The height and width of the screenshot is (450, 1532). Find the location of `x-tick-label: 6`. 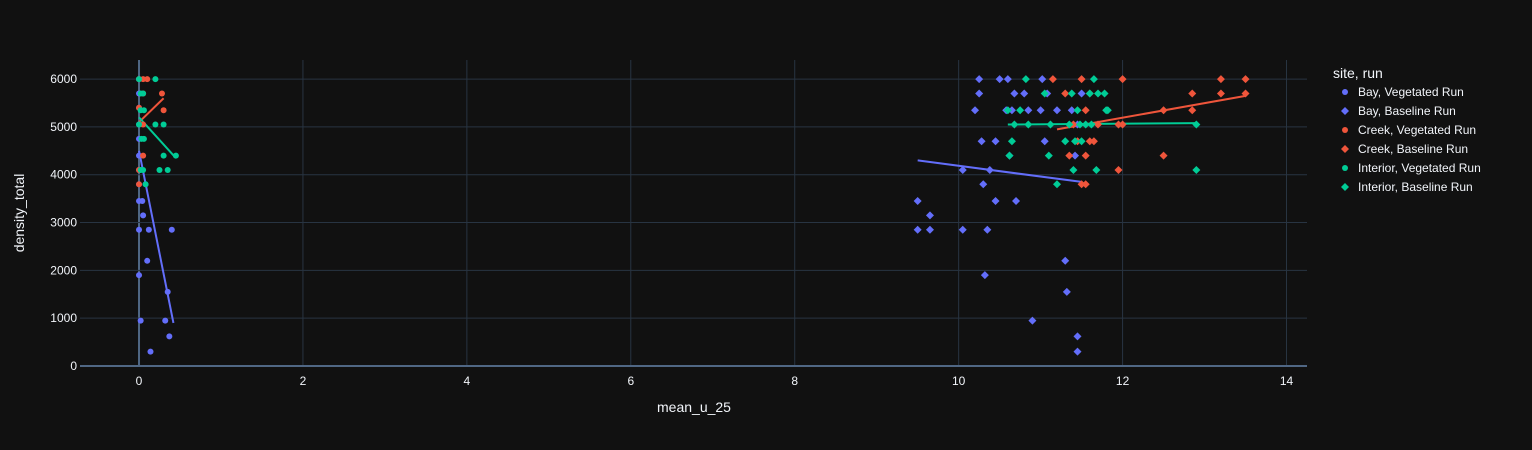

x-tick-label: 6 is located at coordinates (630, 381).